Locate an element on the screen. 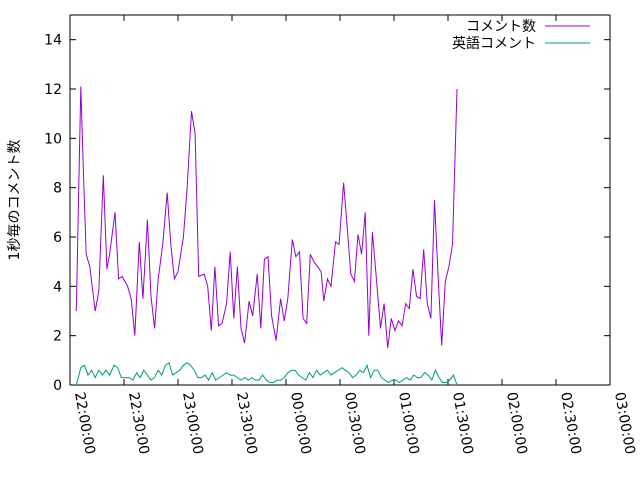 The image size is (640, 484). y-tick-label: 14 is located at coordinates (53, 41).